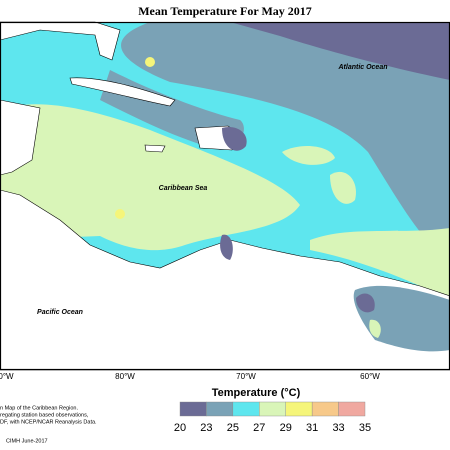  Describe the element at coordinates (272, 417) in the screenshot. I see `legend: 20 23 25 27 29 31 33 35` at that location.